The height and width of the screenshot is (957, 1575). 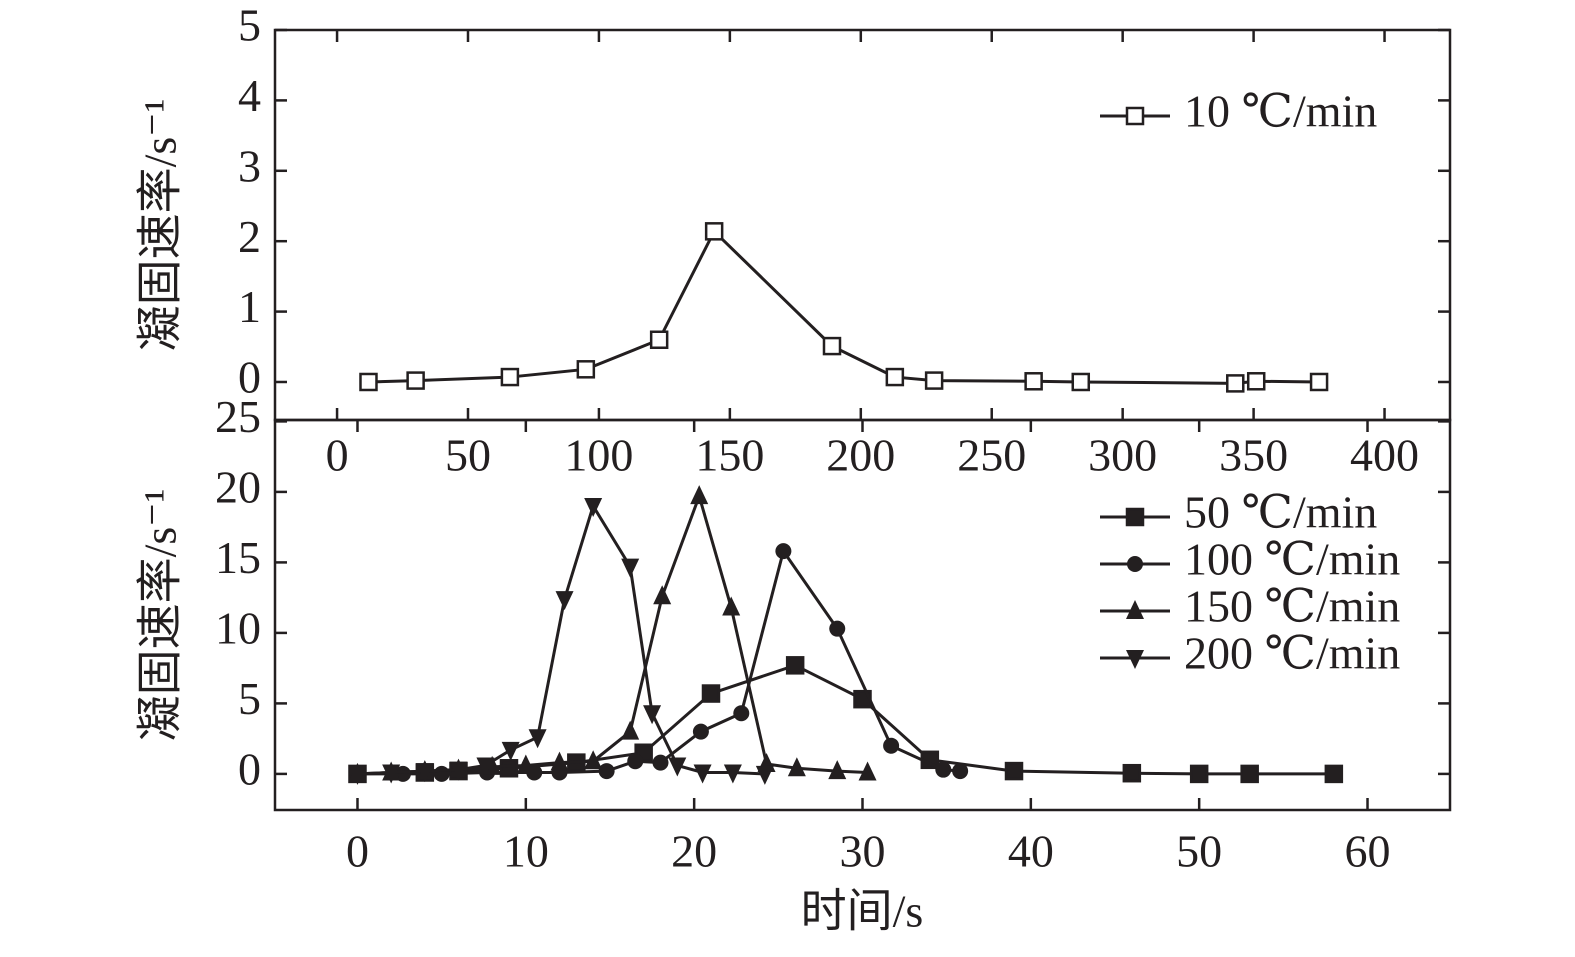 What do you see at coordinates (238, 416) in the screenshot?
I see `y-tick-label: 25` at bounding box center [238, 416].